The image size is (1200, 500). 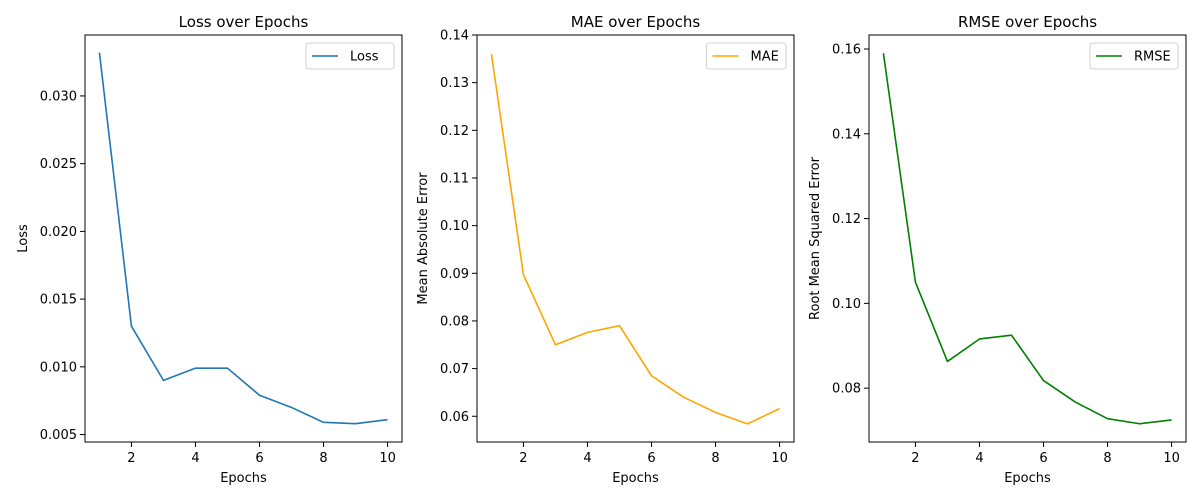 What do you see at coordinates (454, 178) in the screenshot?
I see `y-tick-label: 0.11` at bounding box center [454, 178].